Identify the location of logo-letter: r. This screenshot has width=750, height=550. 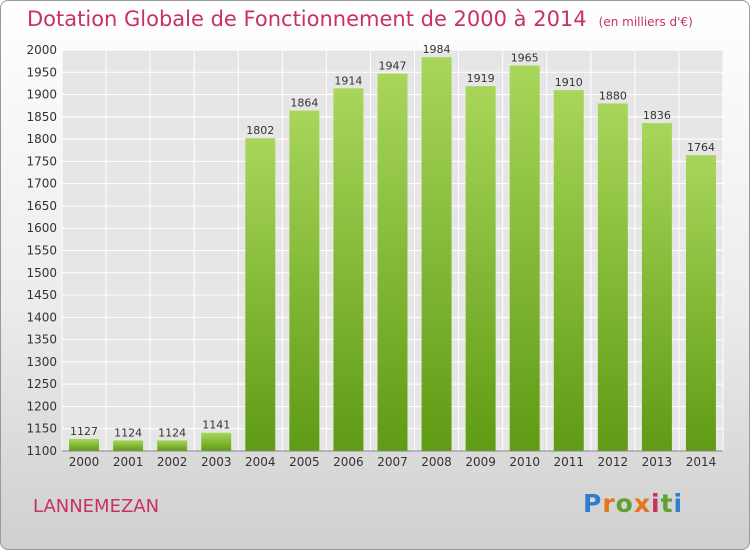
(609, 503).